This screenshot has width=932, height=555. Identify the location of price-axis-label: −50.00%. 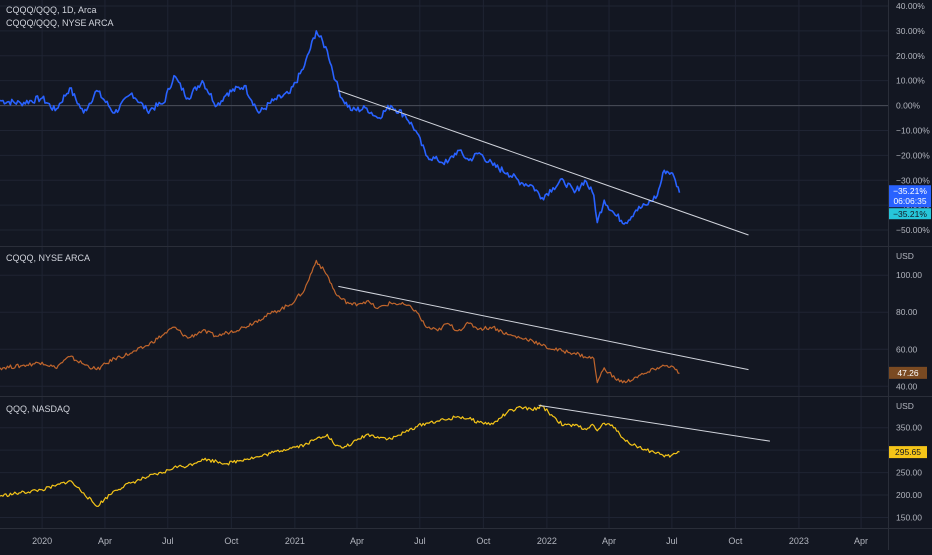
(913, 230).